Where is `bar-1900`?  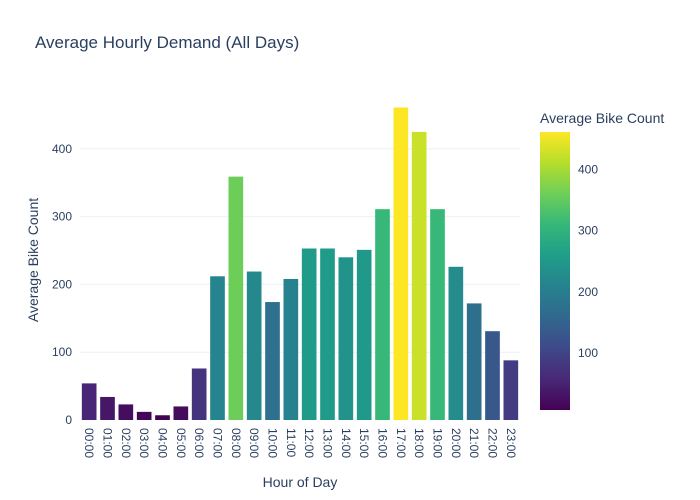
bar-1900 is located at coordinates (437, 314).